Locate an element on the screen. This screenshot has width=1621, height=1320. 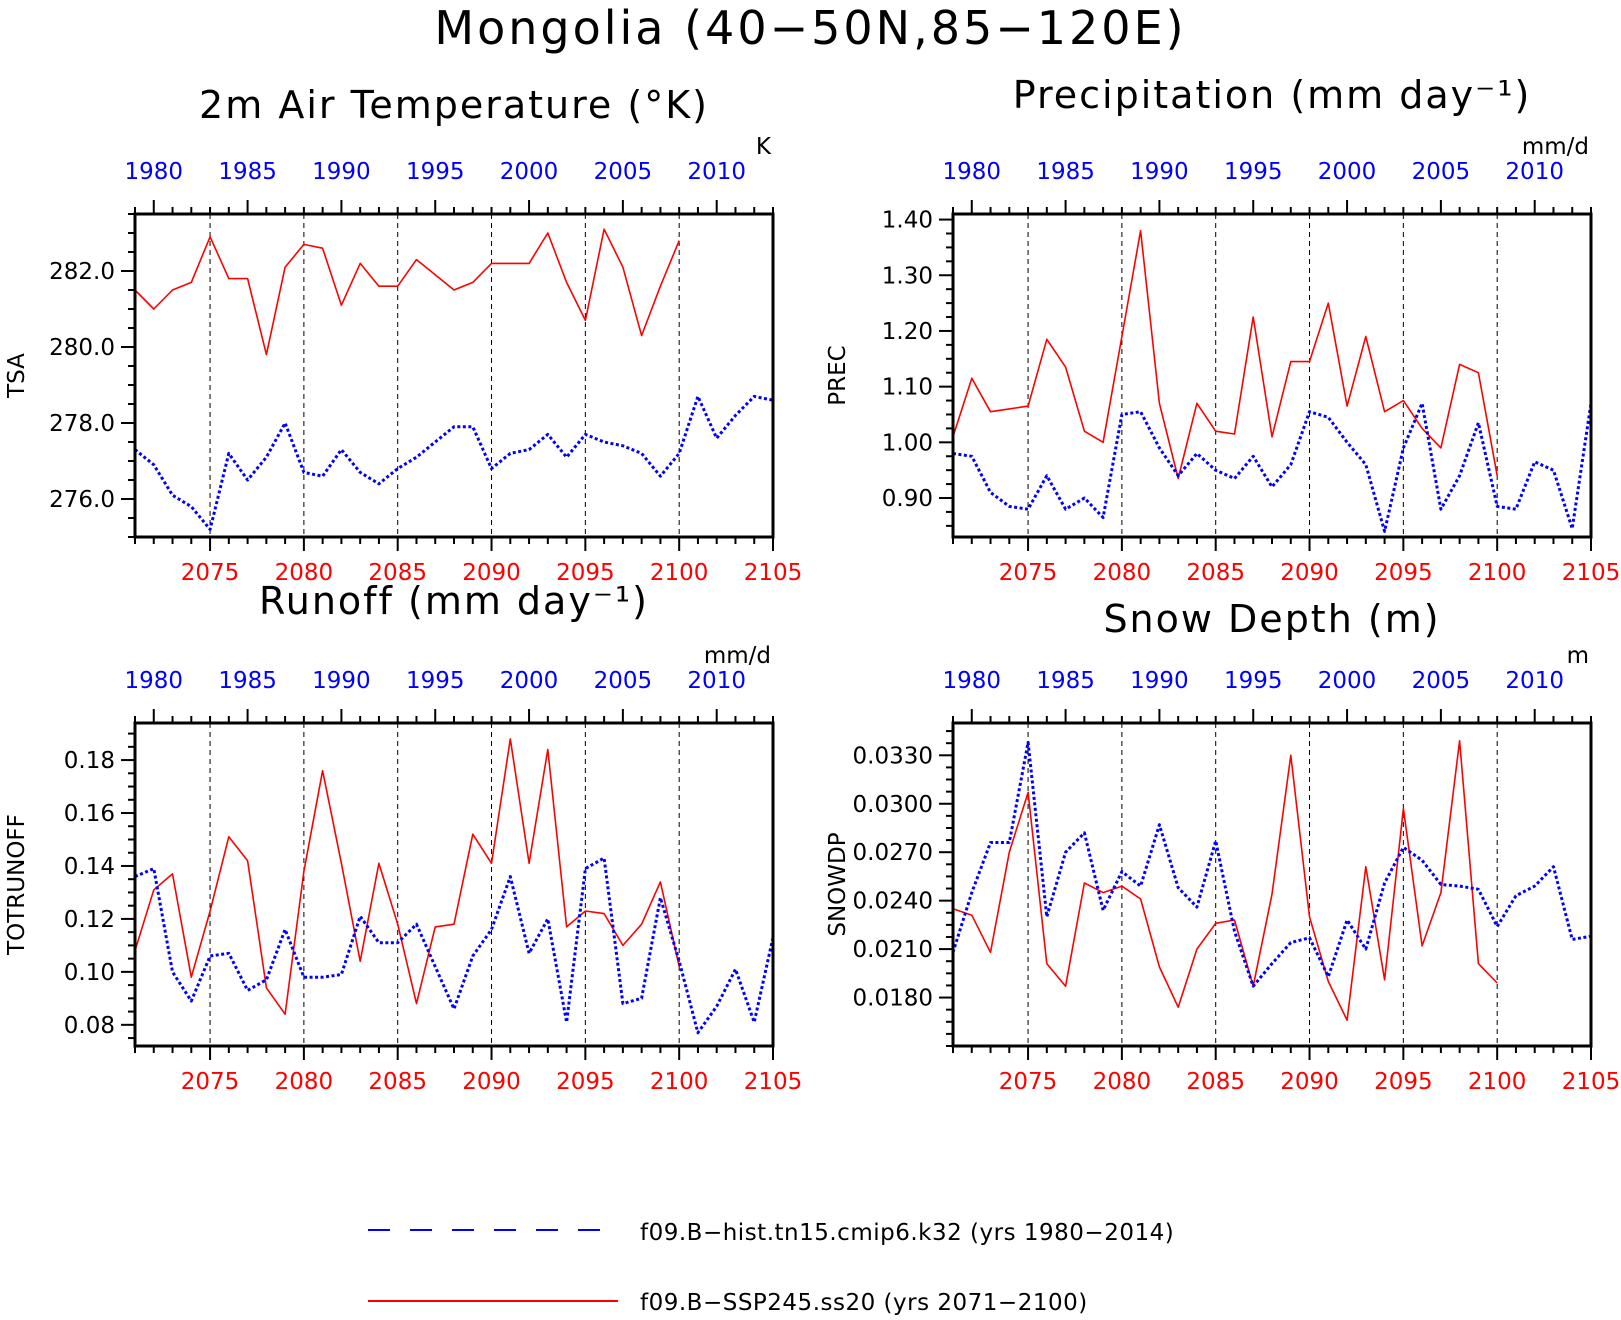
panel-title: Runoff (mm day⁻¹) is located at coordinates (454, 601).